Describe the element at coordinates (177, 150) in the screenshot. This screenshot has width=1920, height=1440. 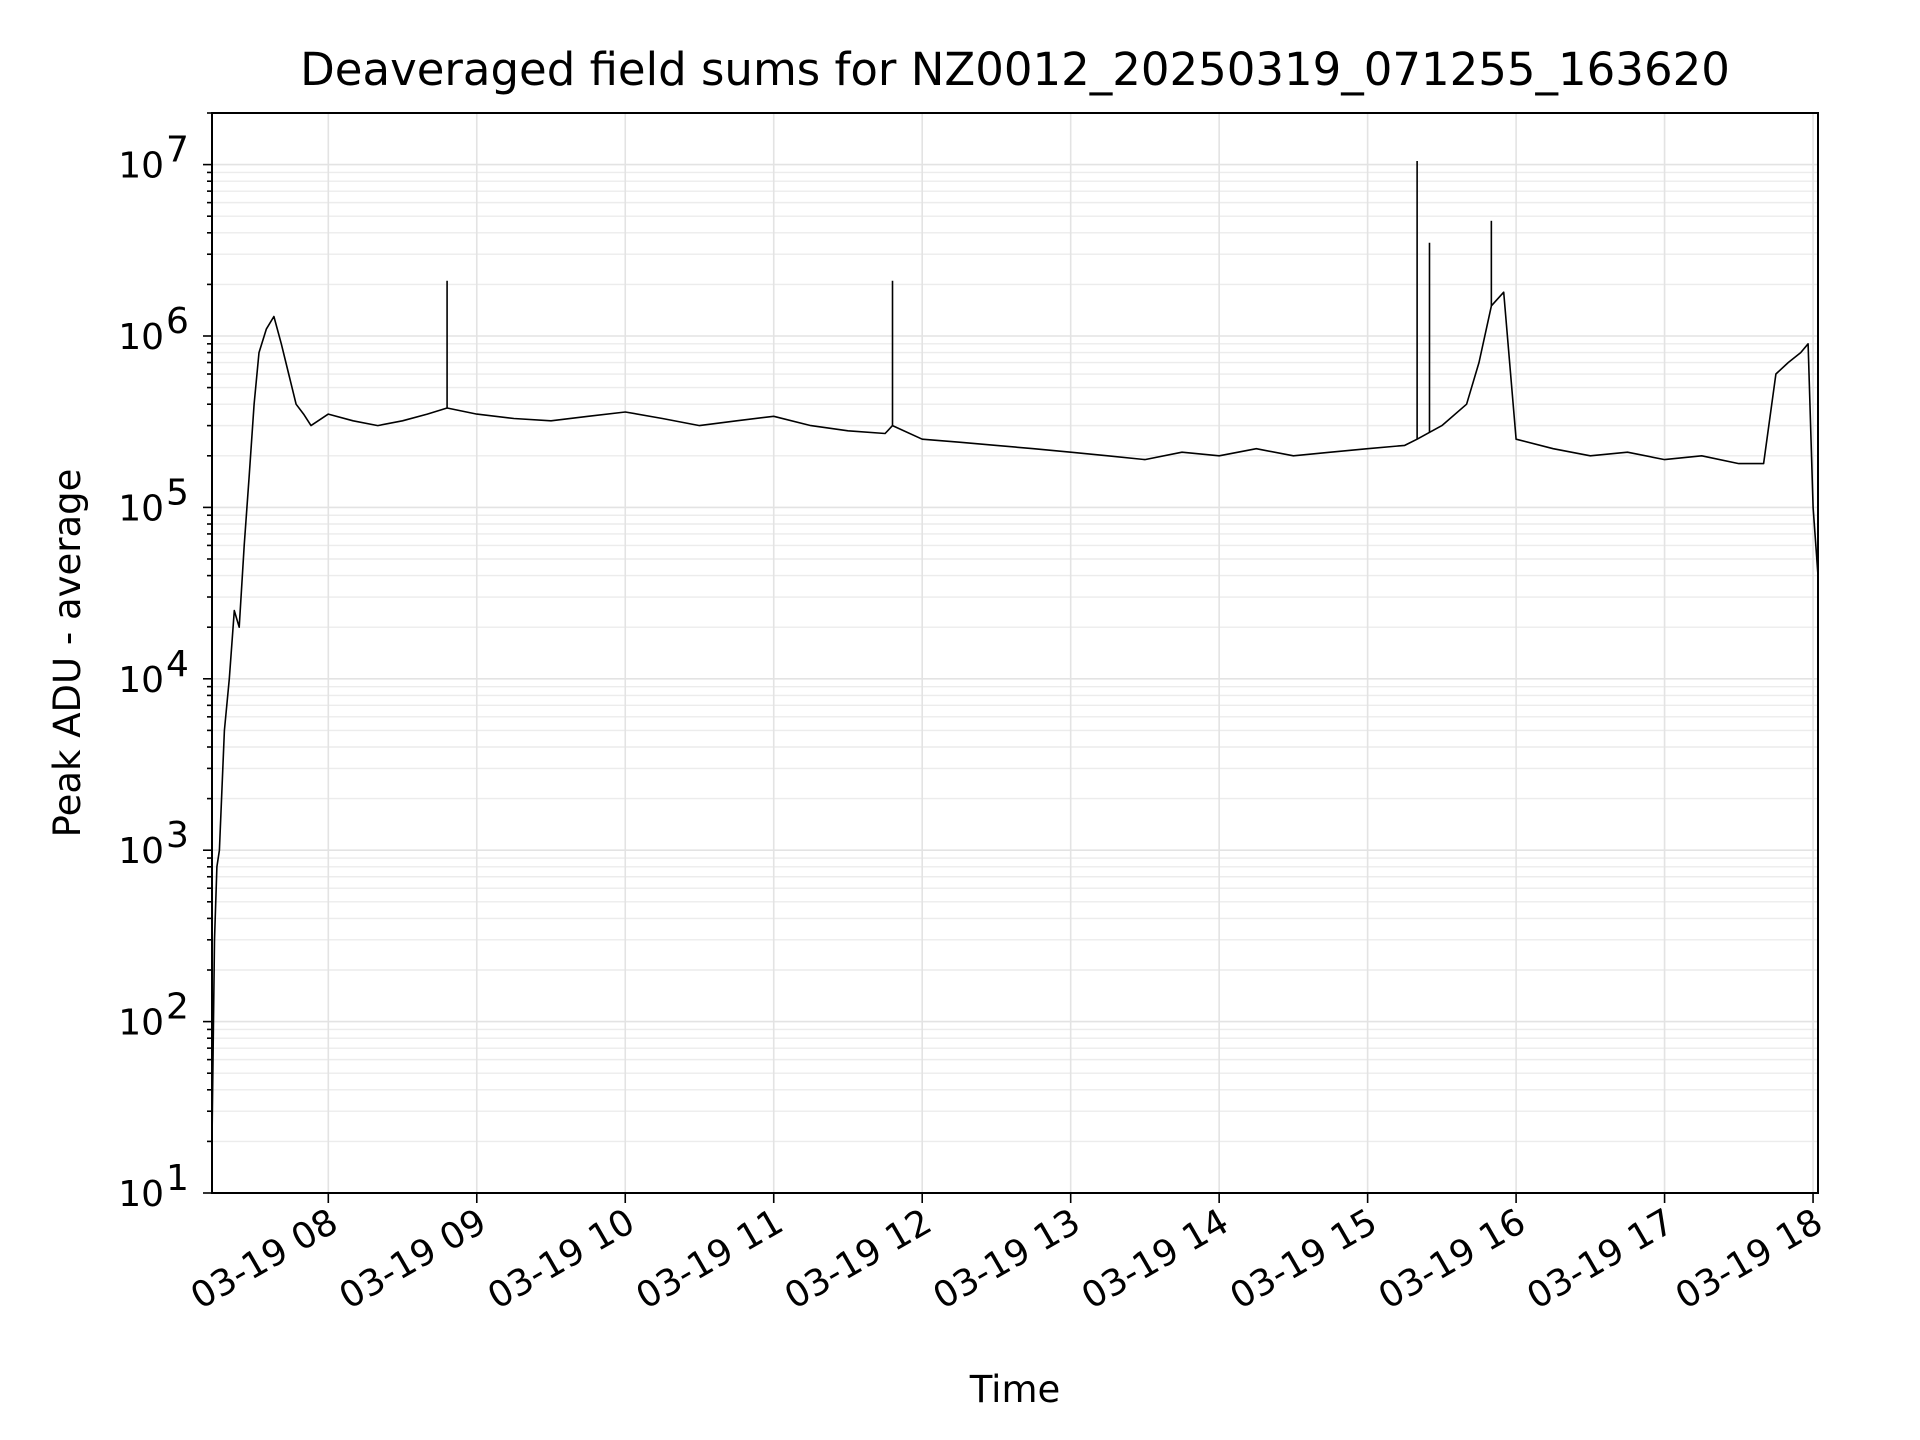
I see `y-tick-exponent: 7` at that location.